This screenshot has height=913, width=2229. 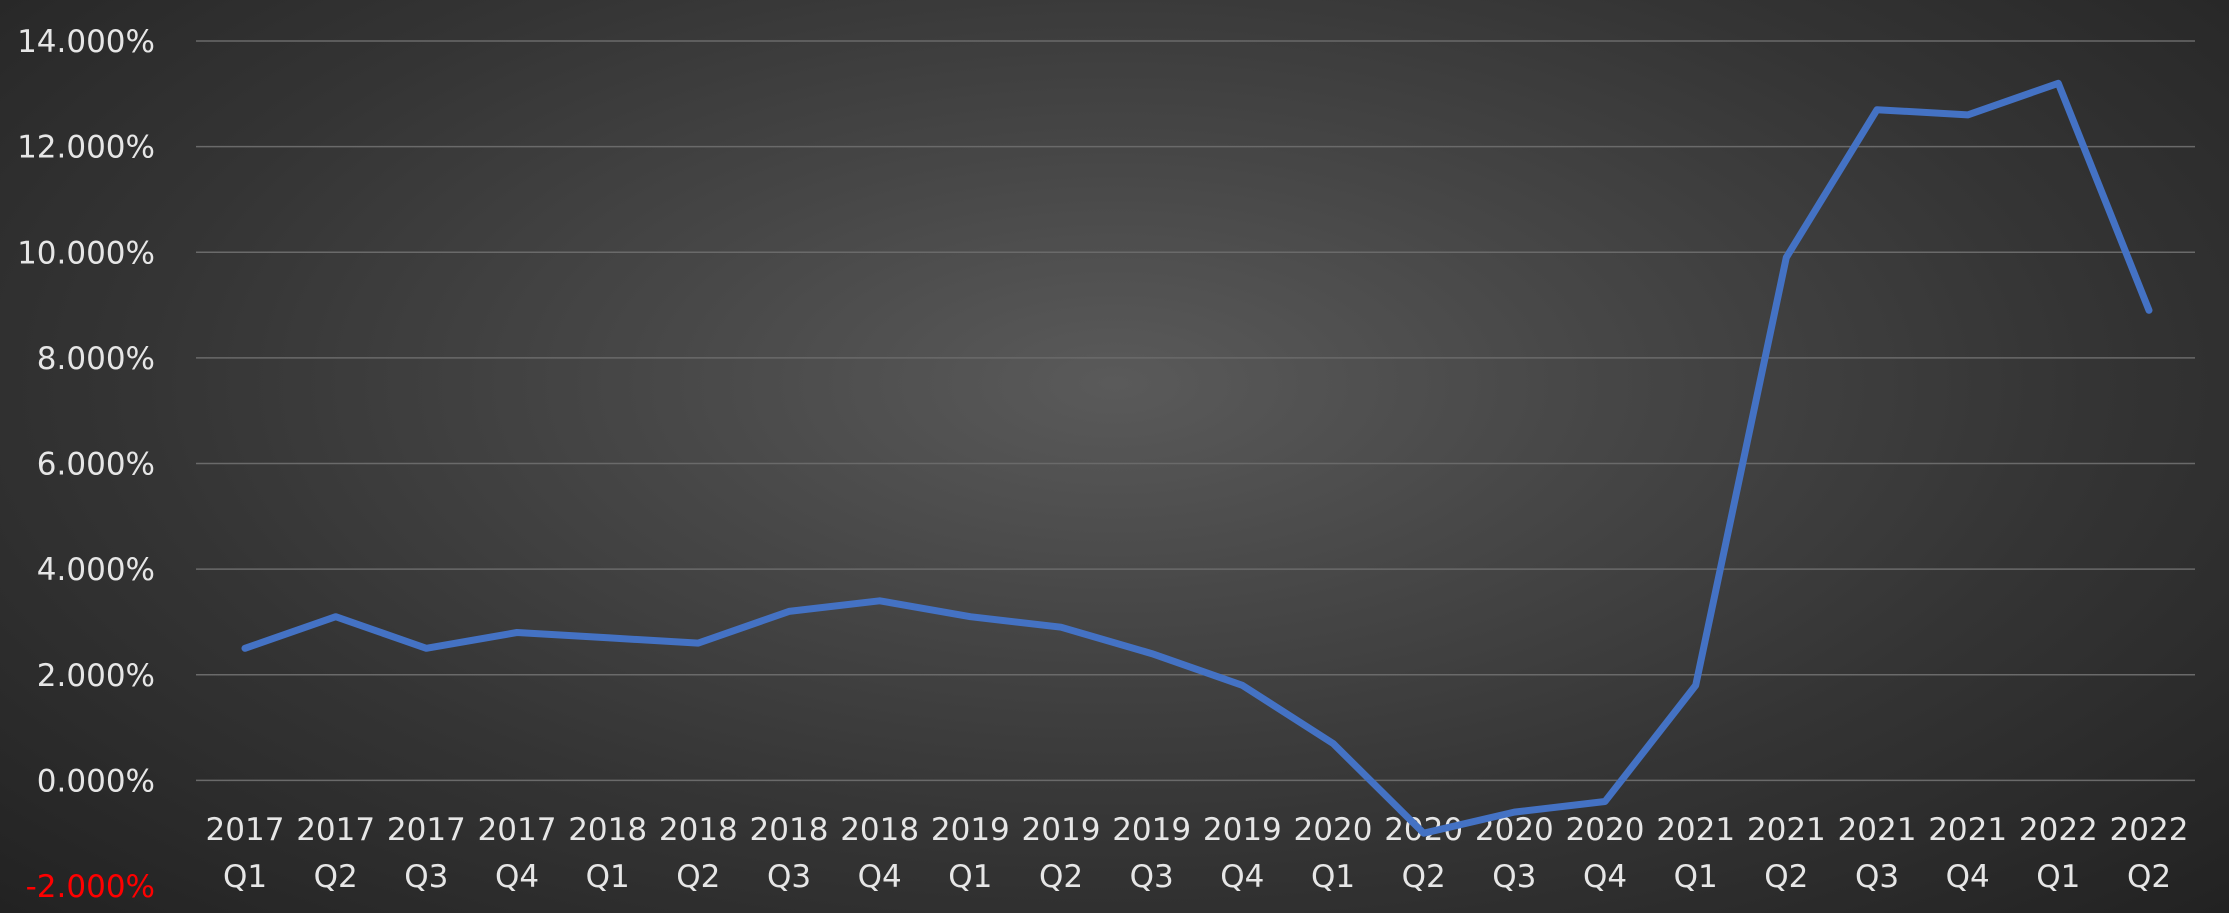 I want to click on y-tick-label: 12.000%, so click(x=86, y=148).